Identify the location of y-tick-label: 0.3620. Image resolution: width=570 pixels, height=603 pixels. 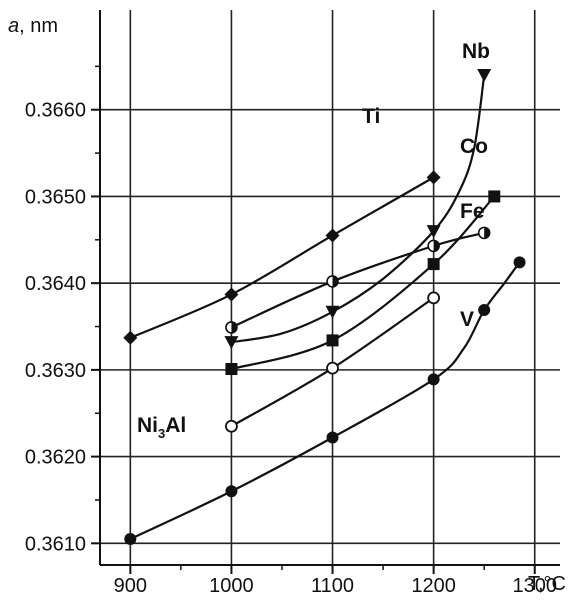
(55, 458).